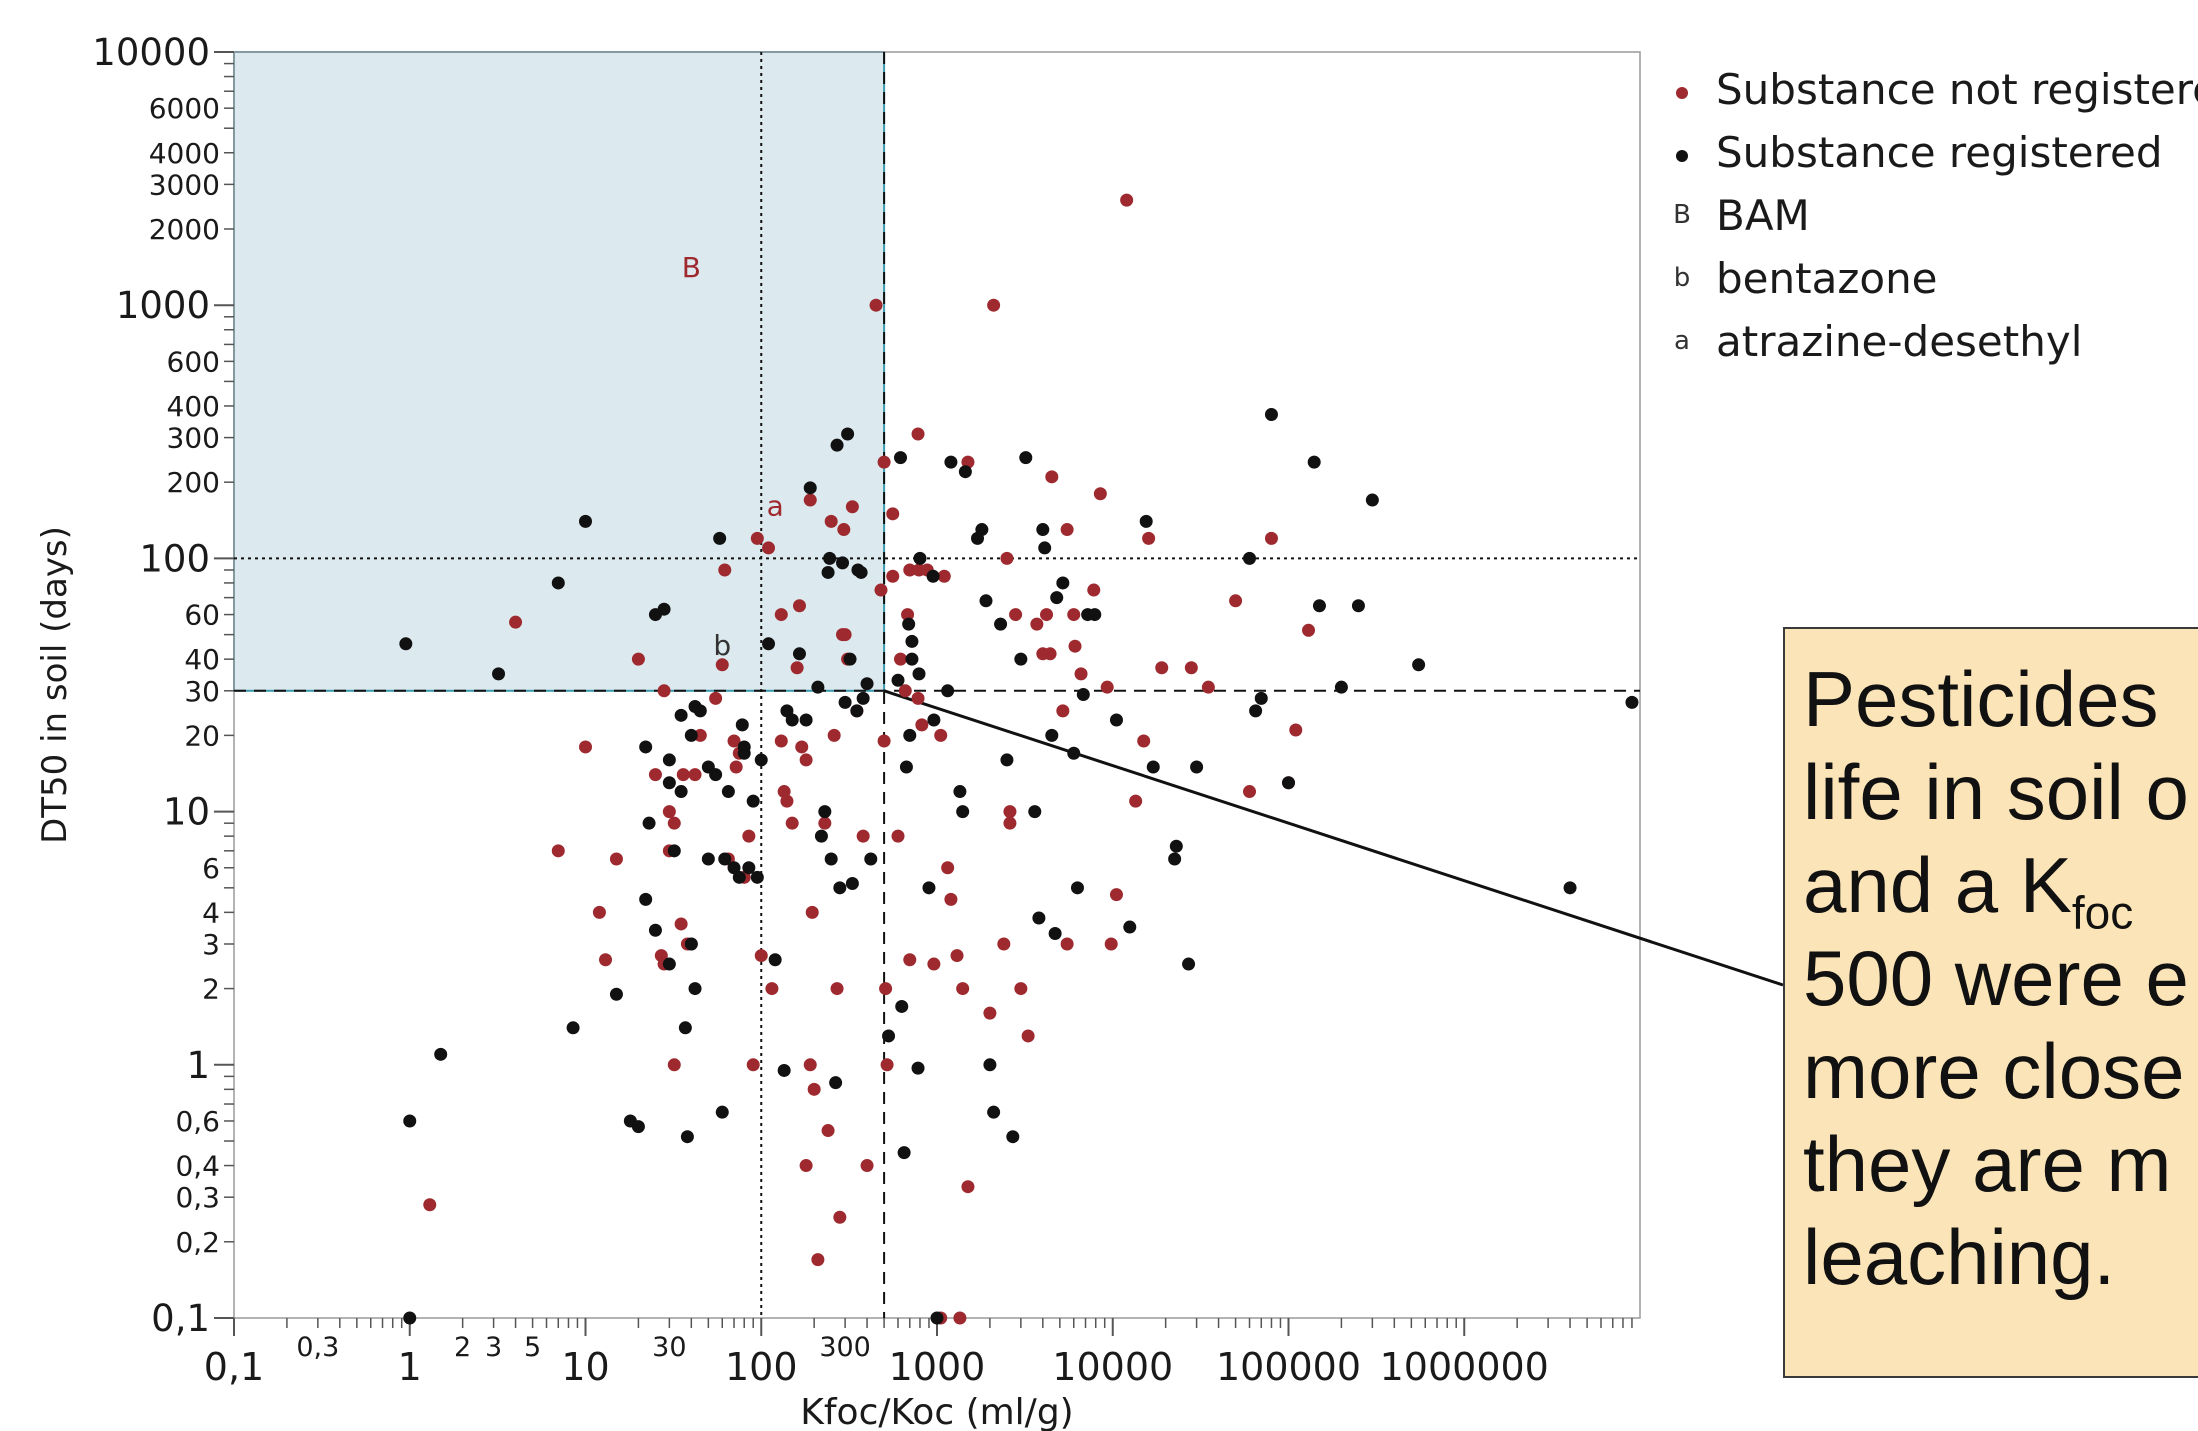 This screenshot has width=2198, height=1431. Describe the element at coordinates (845, 1347) in the screenshot. I see `x-minor-label: 300` at that location.